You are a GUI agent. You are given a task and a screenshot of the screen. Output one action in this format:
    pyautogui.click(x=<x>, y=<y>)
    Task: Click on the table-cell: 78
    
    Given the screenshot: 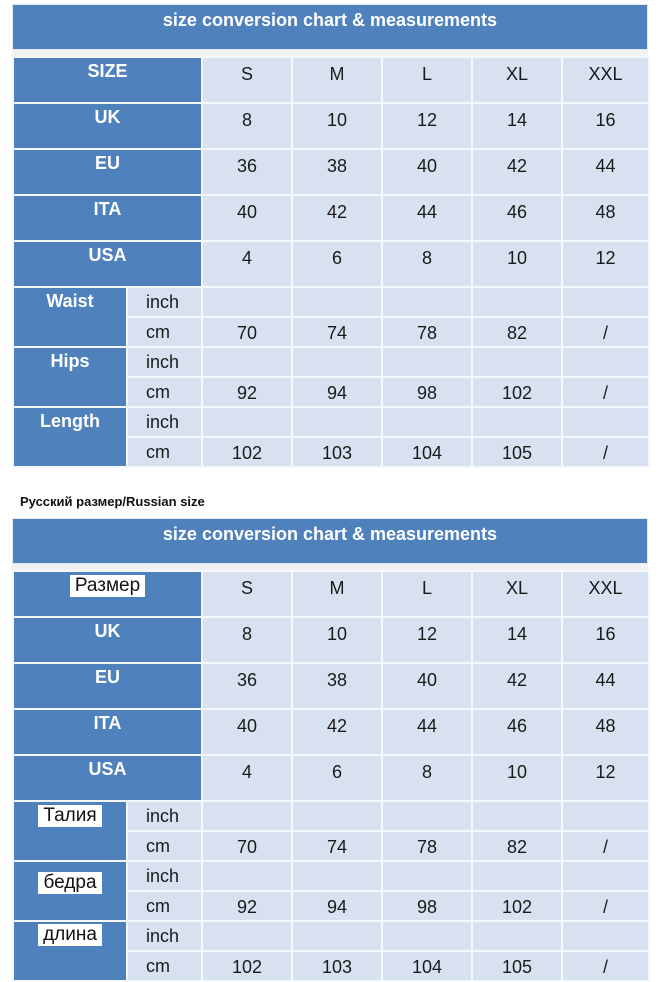 What is the action you would take?
    pyautogui.click(x=427, y=332)
    